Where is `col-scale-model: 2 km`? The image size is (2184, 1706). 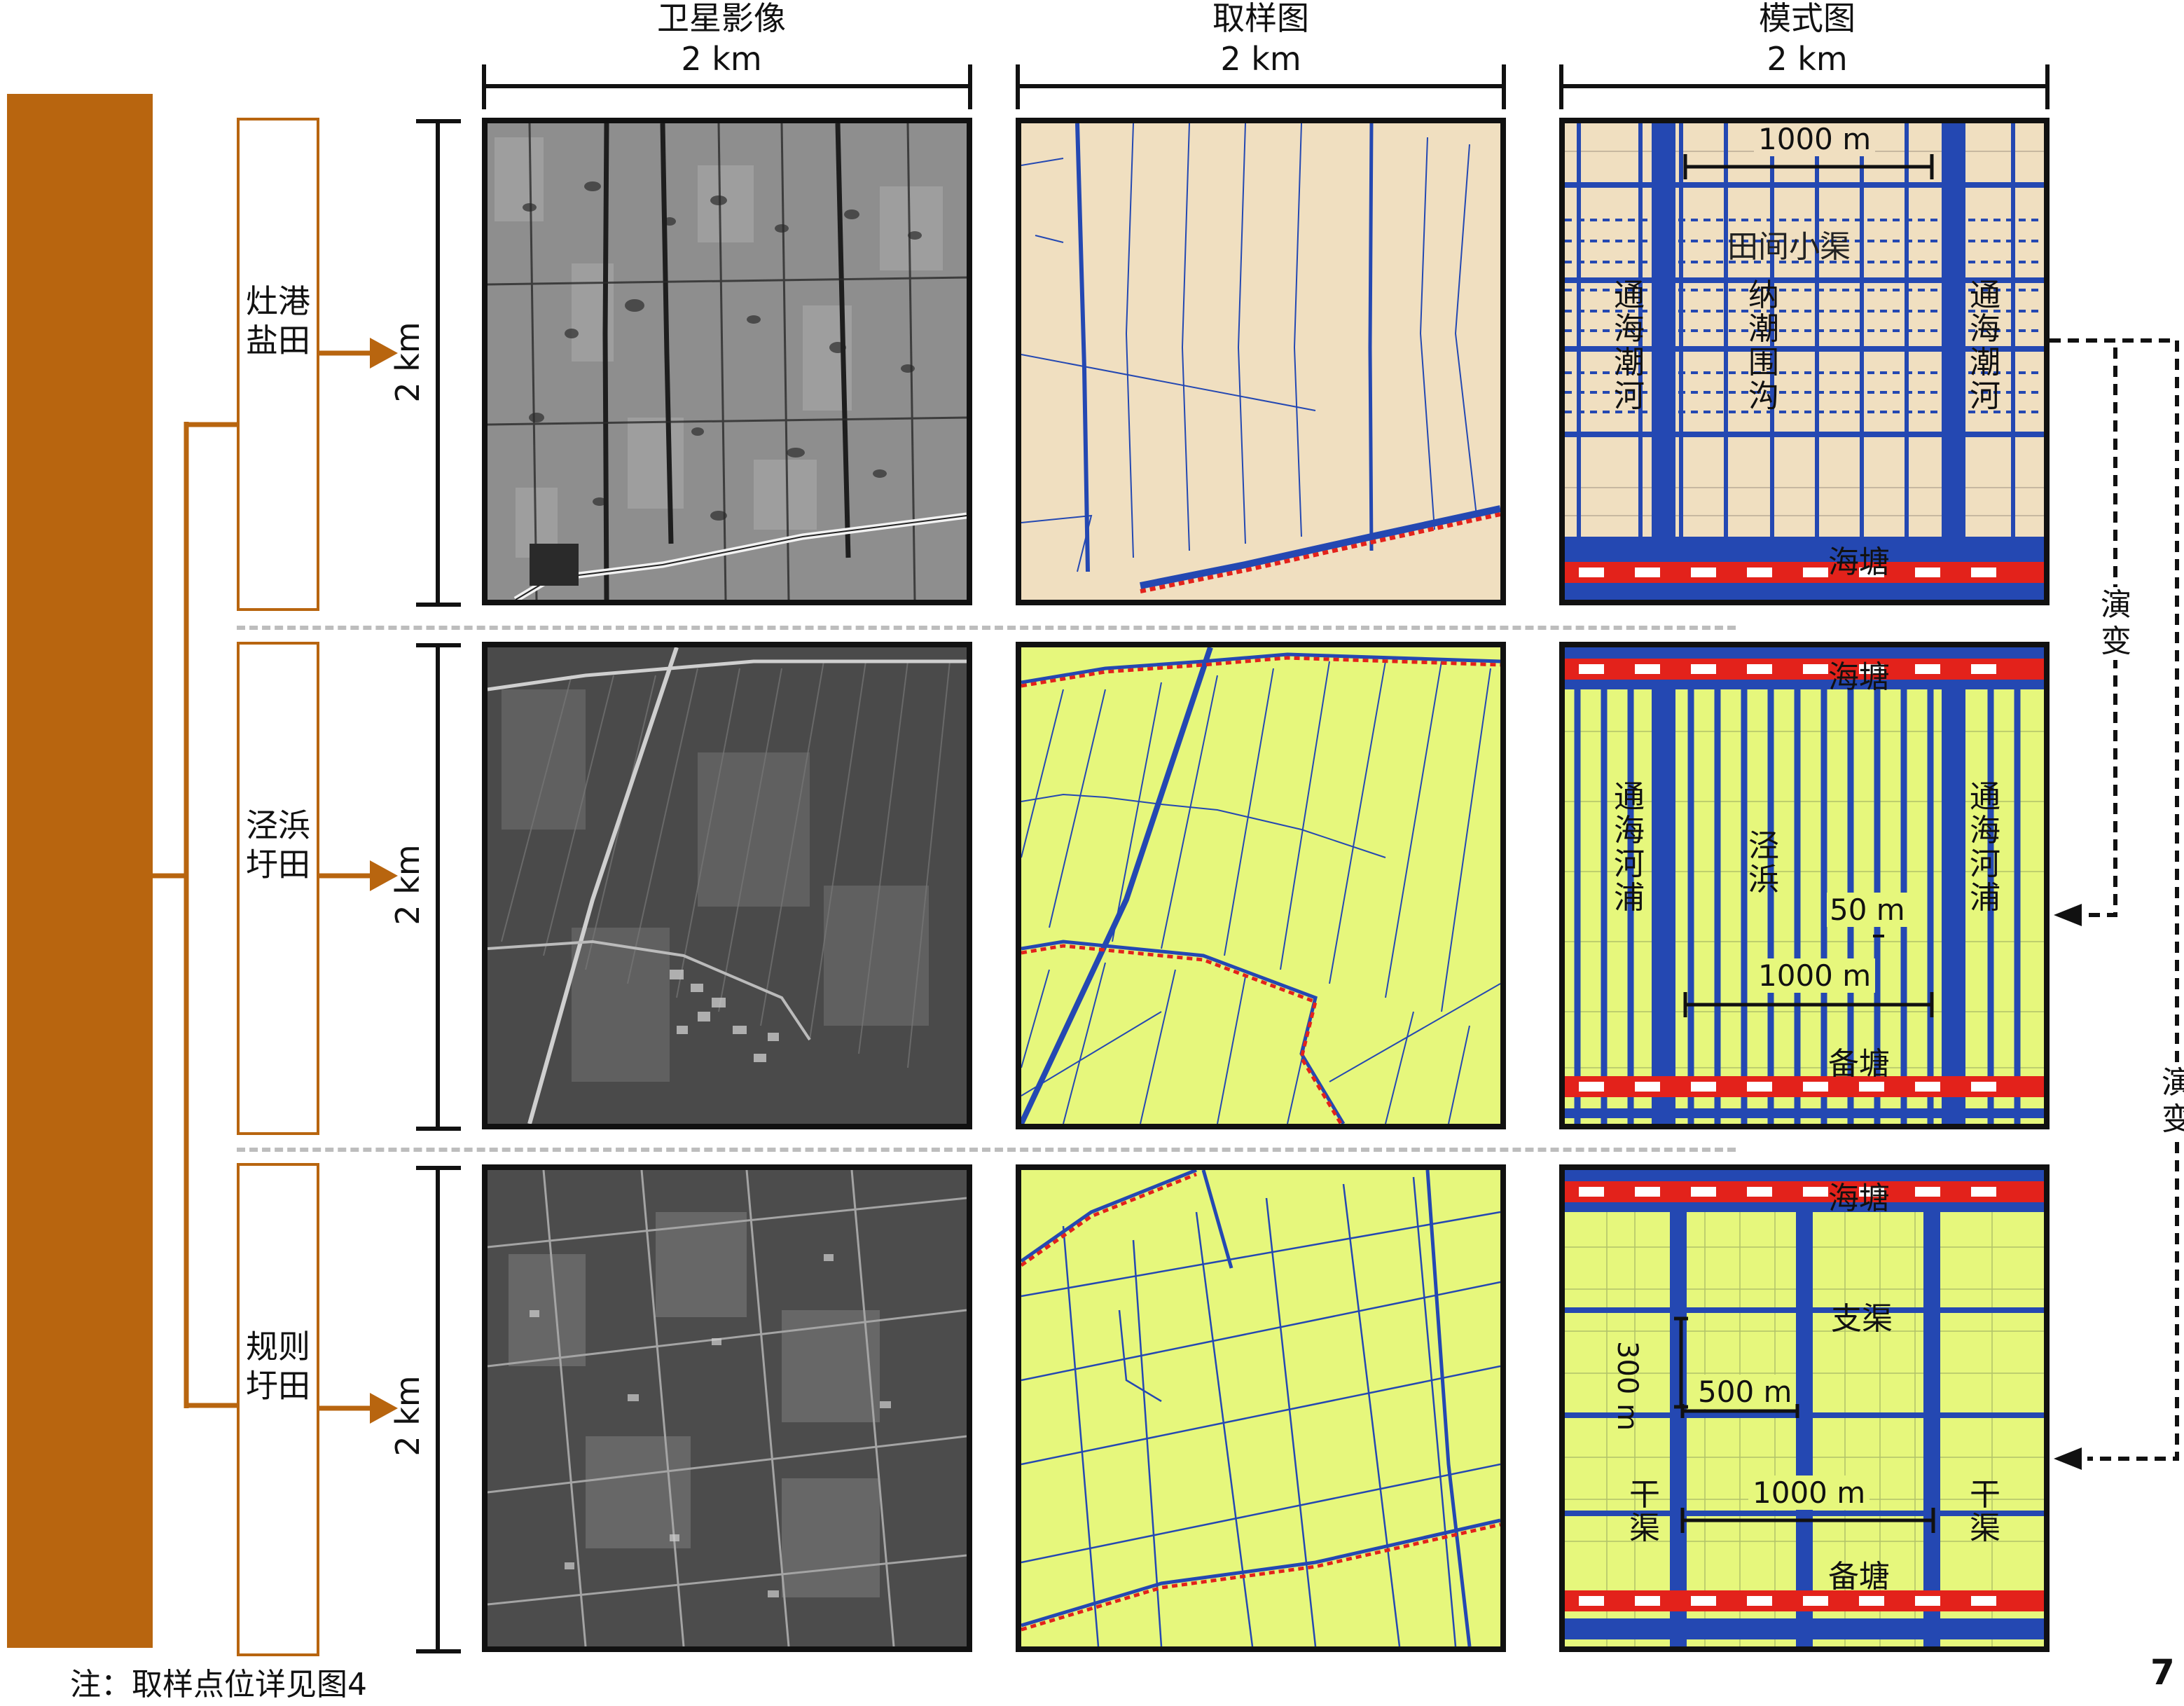 col-scale-model: 2 km is located at coordinates (1807, 59).